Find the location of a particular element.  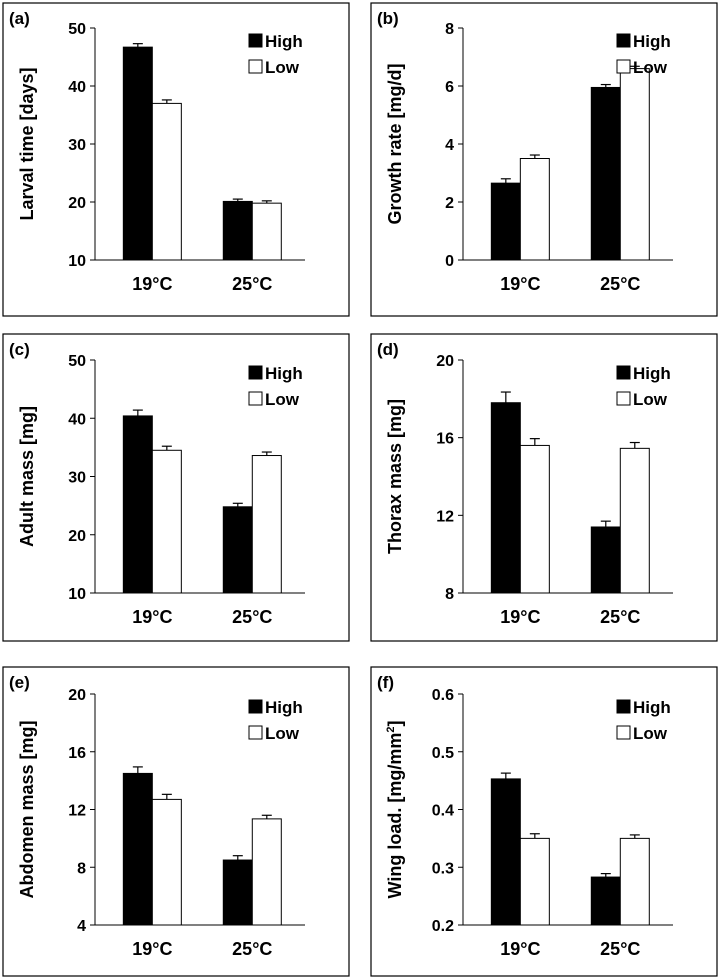

y-axis-title-text: Abdomen mass [mg] is located at coordinates (27, 809).